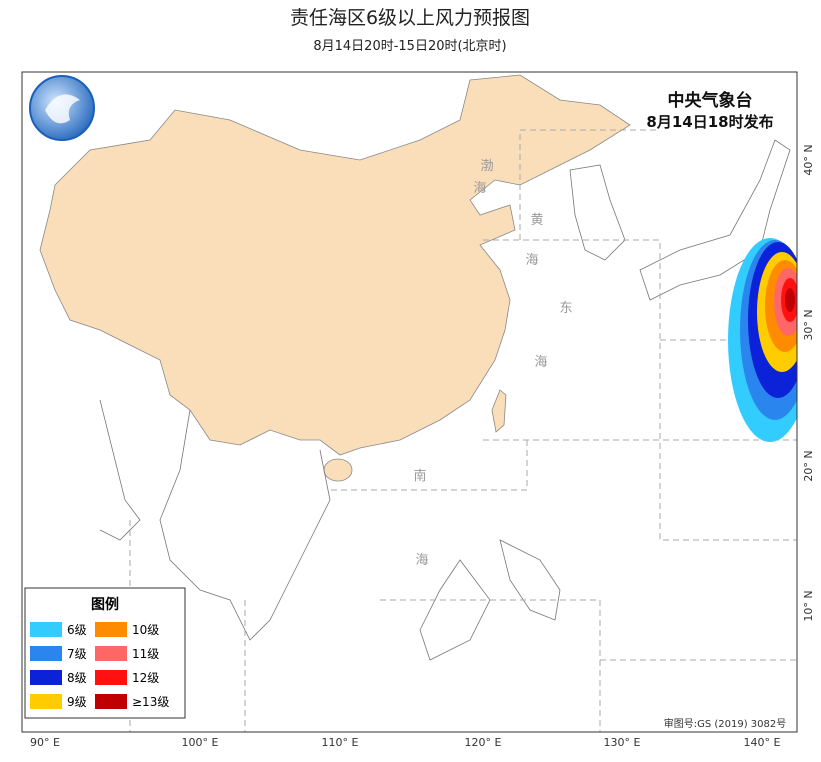  I want to click on latitude-label: 30° N, so click(808, 324).